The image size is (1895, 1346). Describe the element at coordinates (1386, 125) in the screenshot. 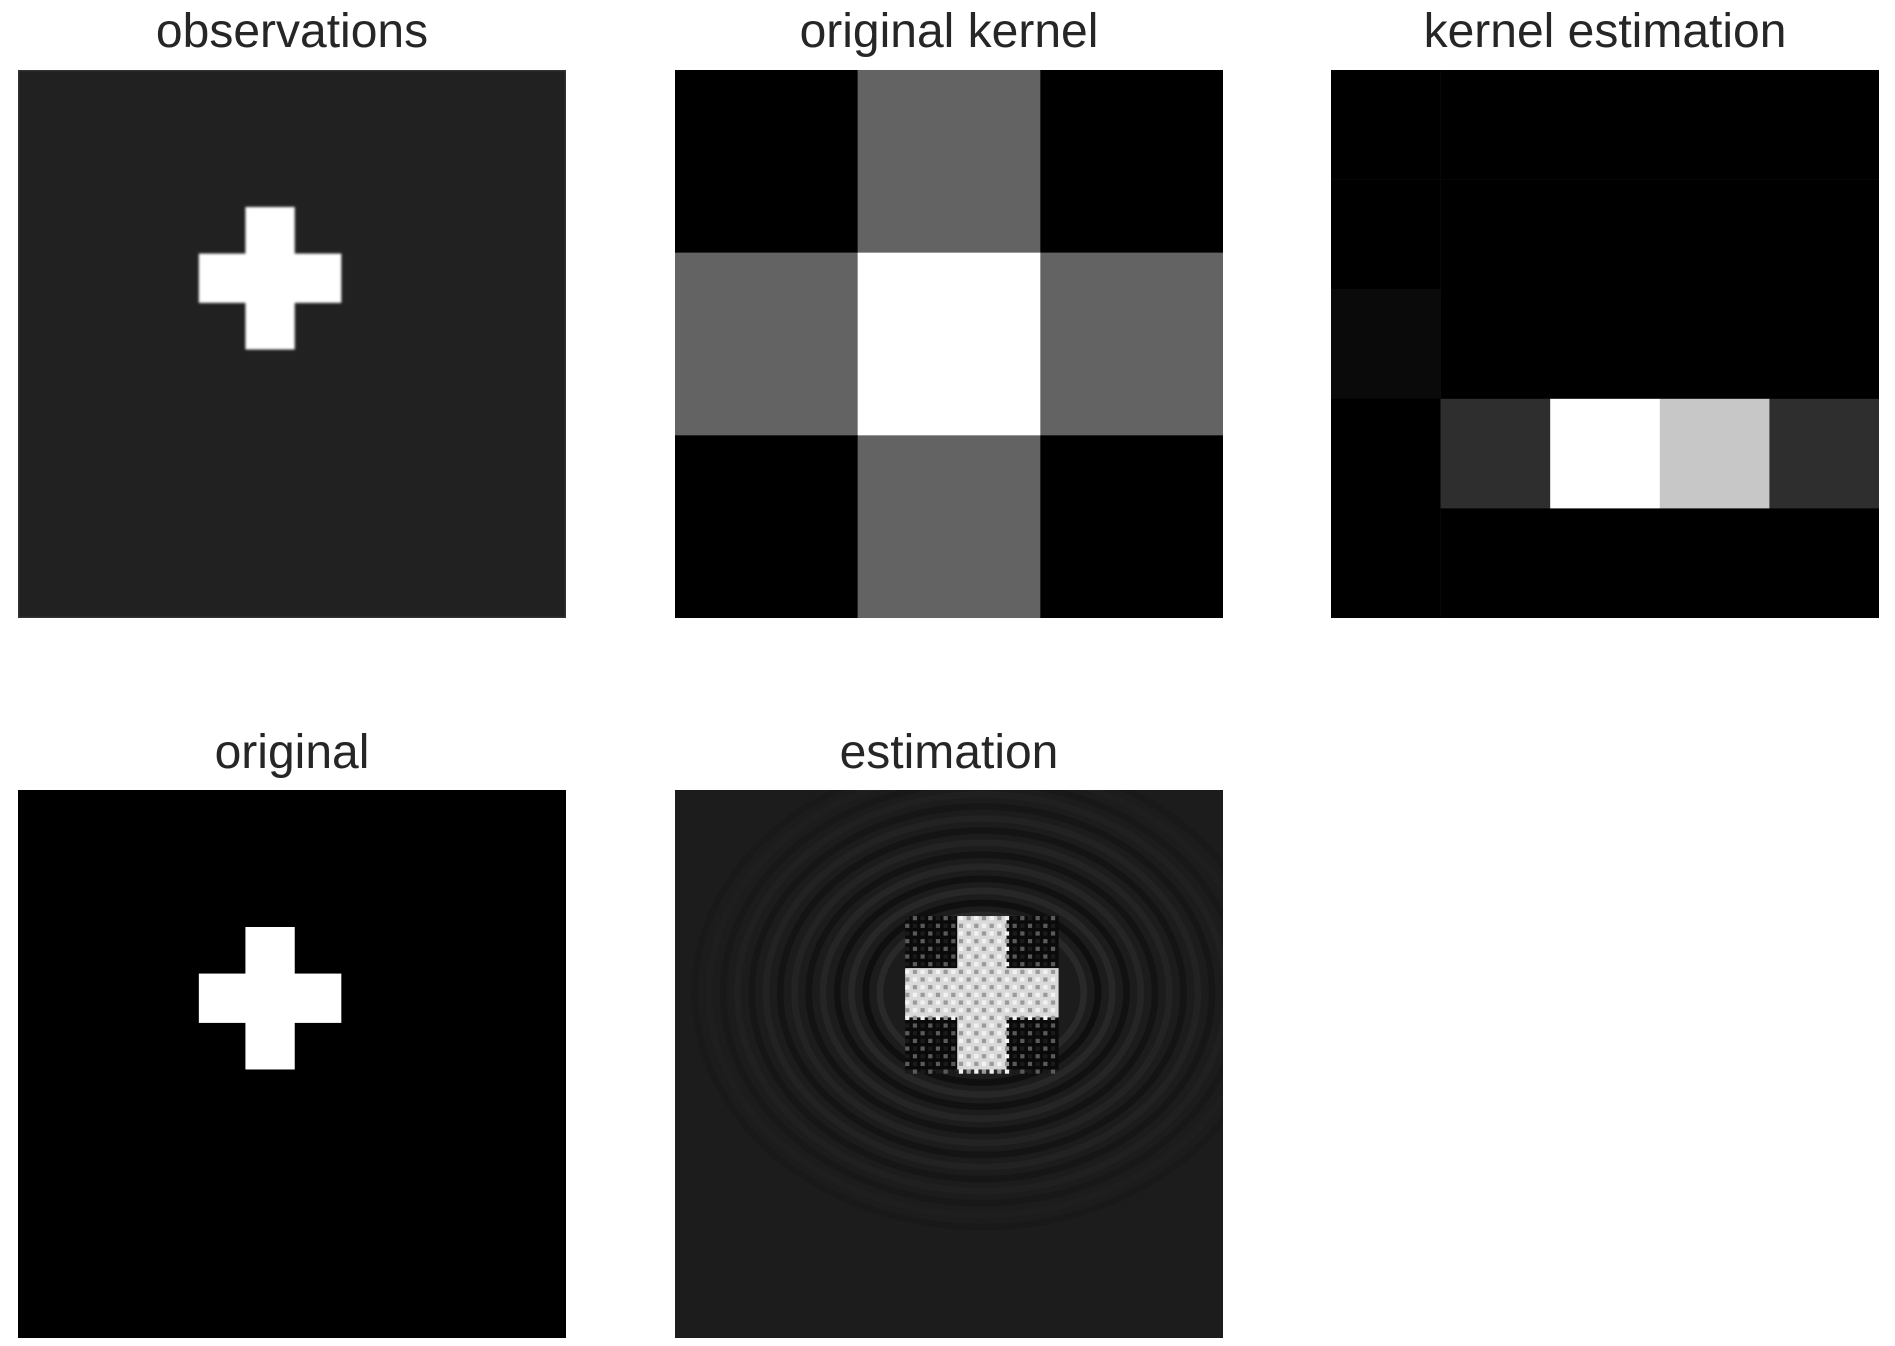

I see `heatmap-cell-r0-c0` at that location.